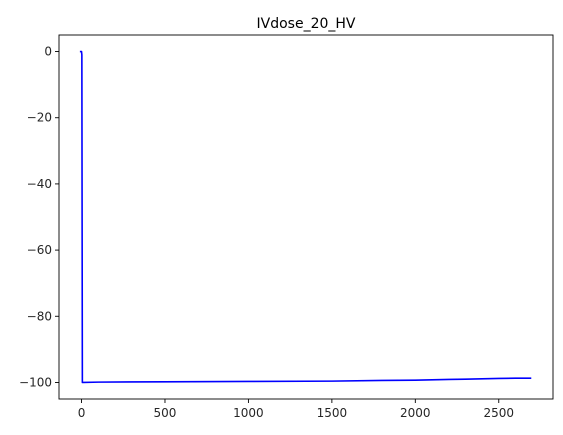 This screenshot has height=435, width=563. Describe the element at coordinates (82, 413) in the screenshot. I see `x-tick-label: 0` at that location.